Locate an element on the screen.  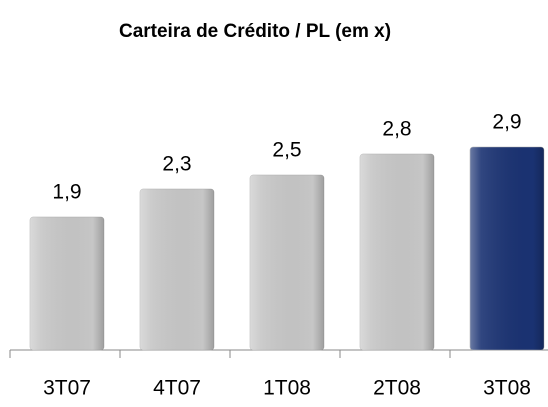
x-tick-label: 2T08 is located at coordinates (397, 388).